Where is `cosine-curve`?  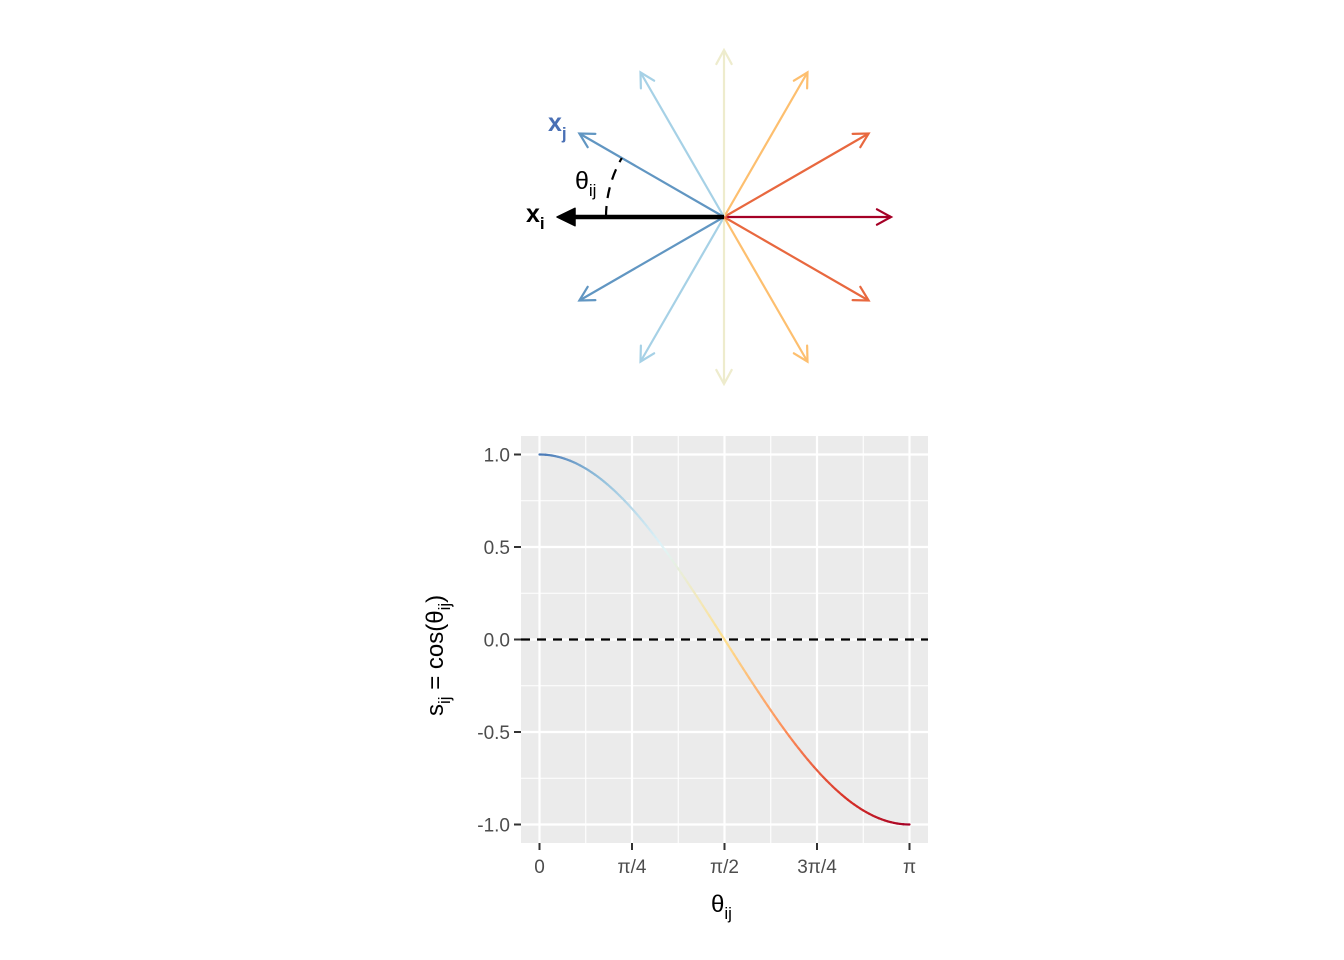
cosine-curve is located at coordinates (724, 639).